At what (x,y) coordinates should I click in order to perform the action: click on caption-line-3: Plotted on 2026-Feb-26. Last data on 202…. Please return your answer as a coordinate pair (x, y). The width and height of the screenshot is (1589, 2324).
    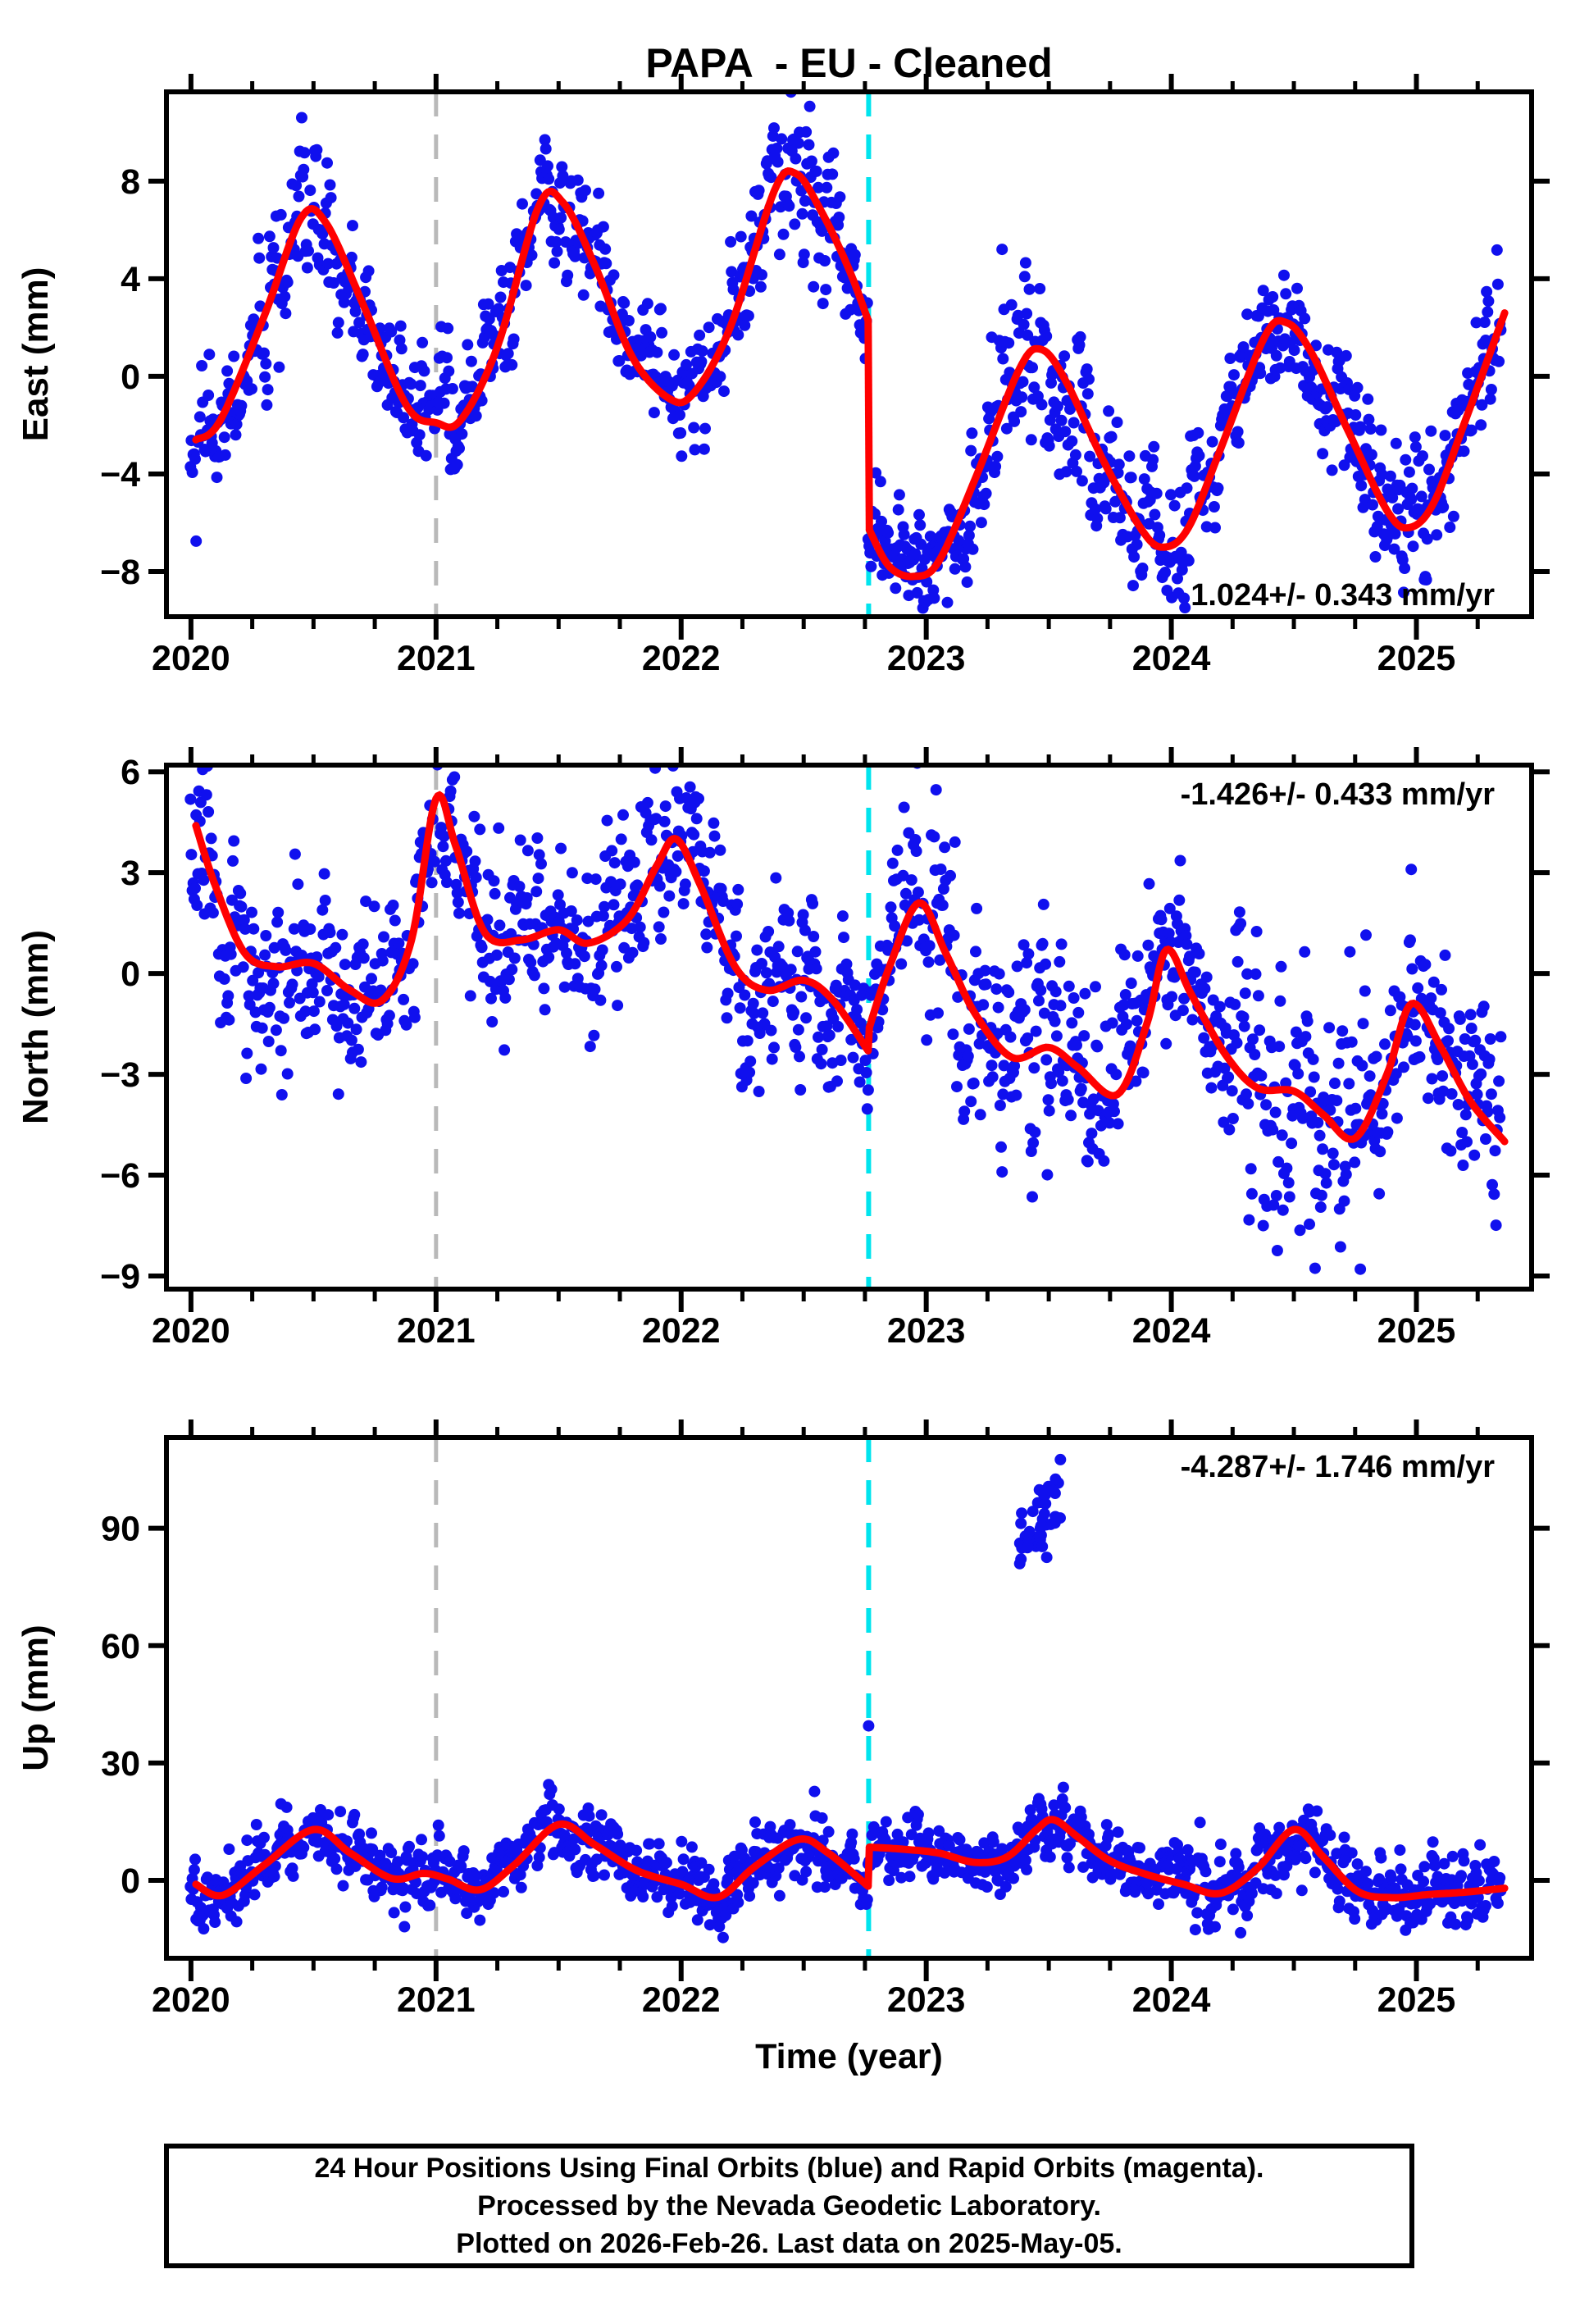
    Looking at the image, I should click on (789, 2243).